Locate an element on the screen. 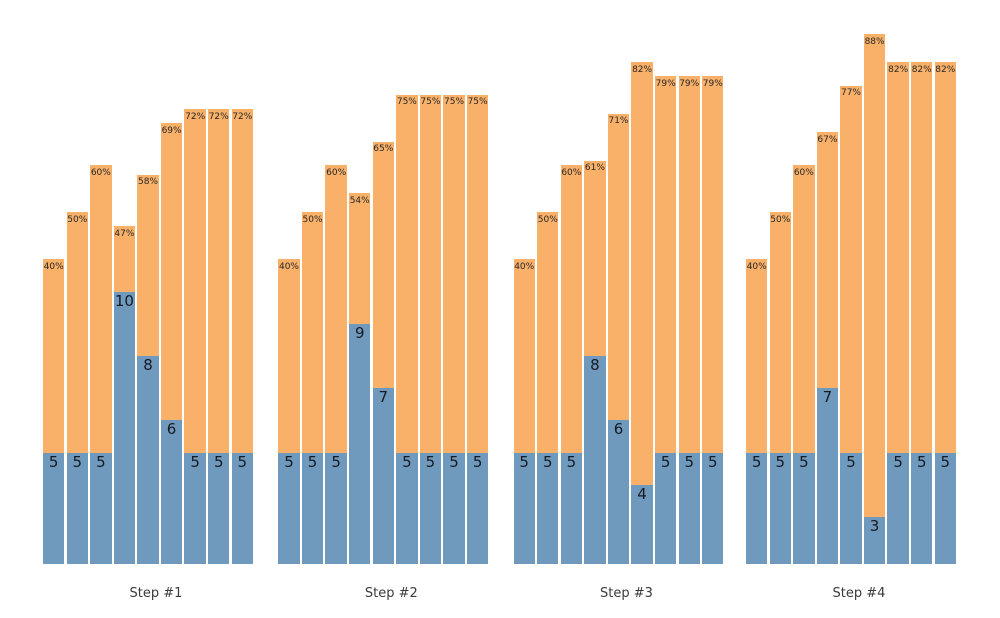 The image size is (1000, 618). bar-percent-label: 71% is located at coordinates (618, 121).